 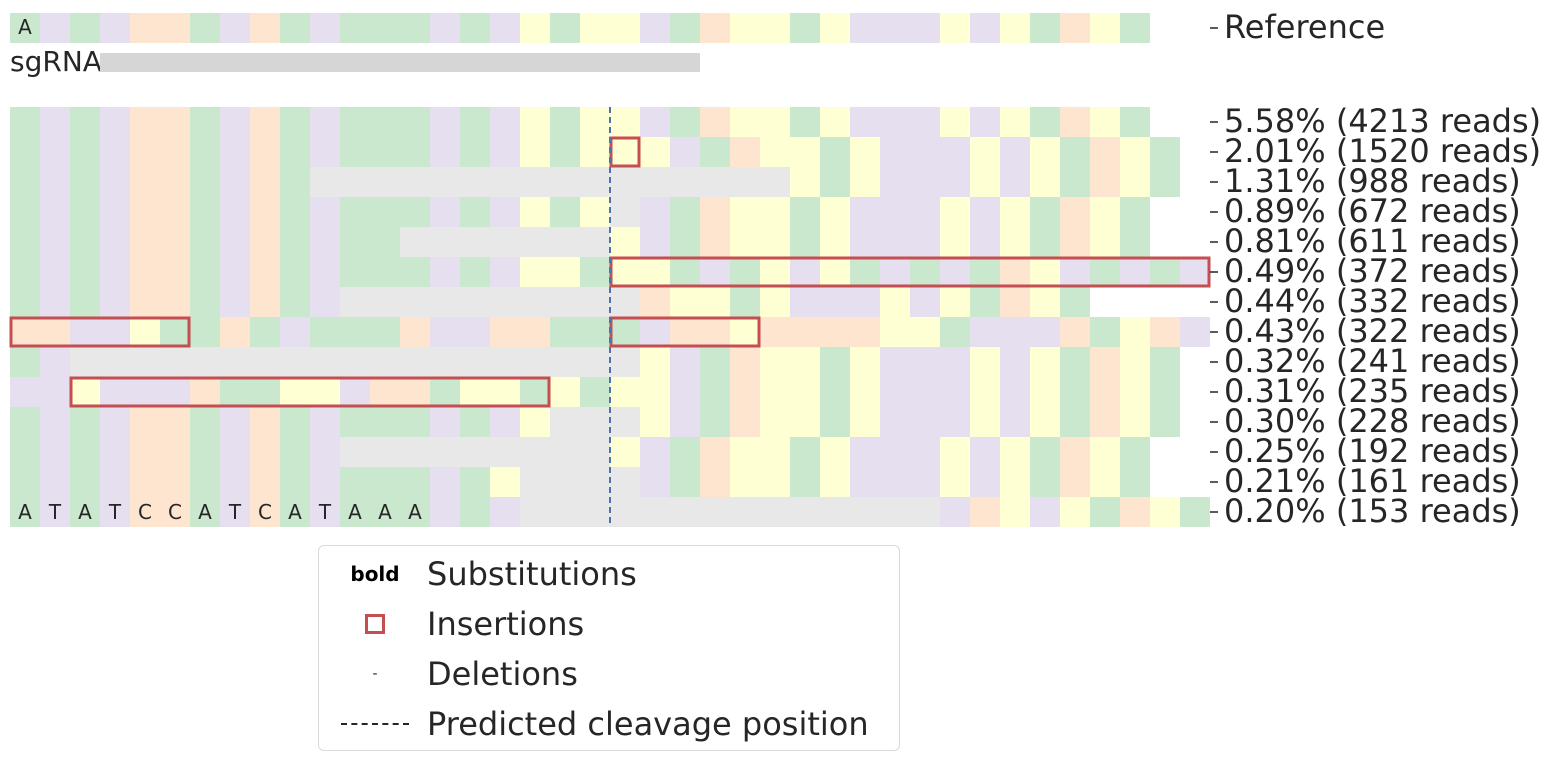 I want to click on allele-letter: T, so click(x=235, y=512).